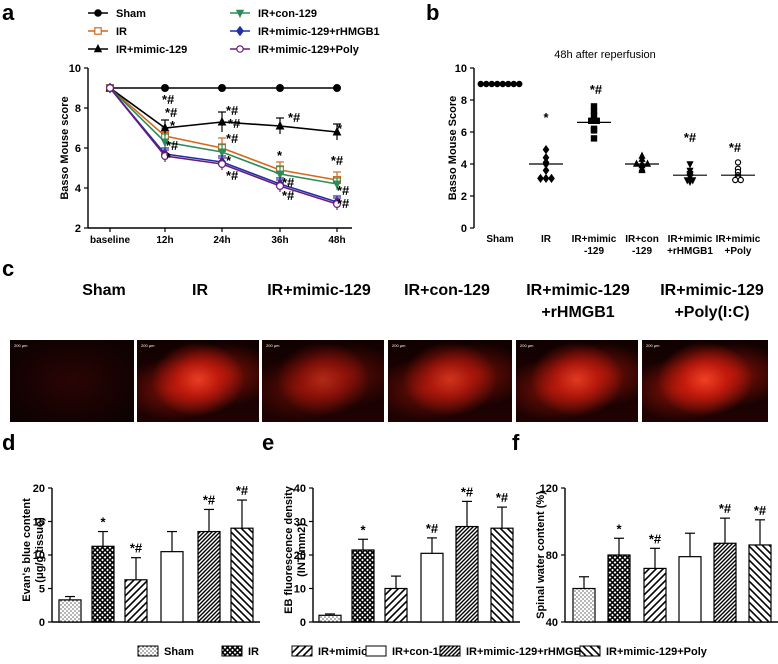 The image size is (778, 664). Describe the element at coordinates (552, 556) in the screenshot. I see `y-tick-label: 80` at that location.